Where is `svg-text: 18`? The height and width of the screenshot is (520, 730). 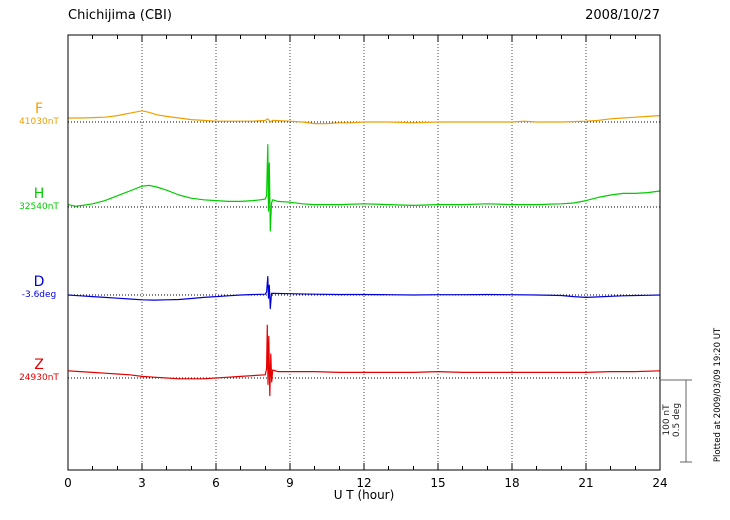
svg-text: 18 is located at coordinates (511, 483).